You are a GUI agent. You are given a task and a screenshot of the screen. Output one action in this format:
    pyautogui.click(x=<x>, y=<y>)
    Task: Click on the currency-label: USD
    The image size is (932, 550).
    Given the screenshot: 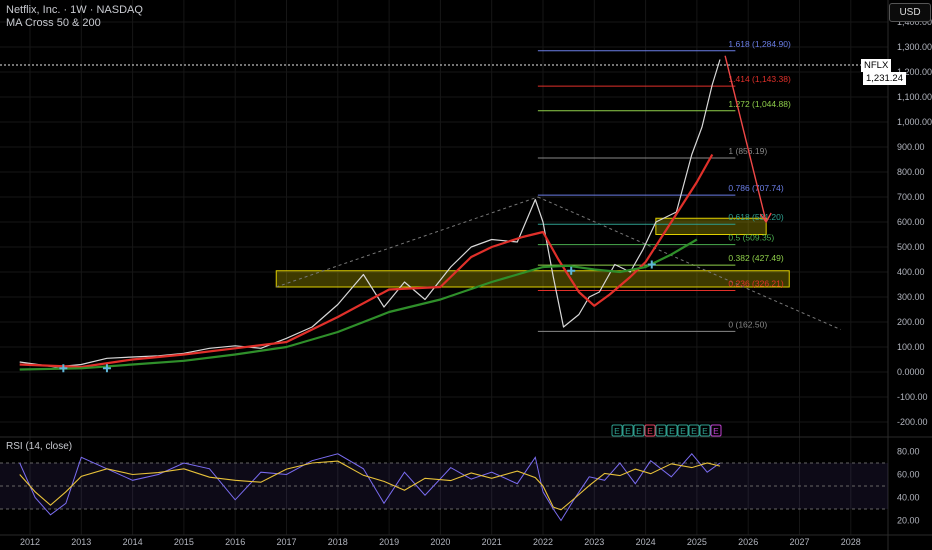 What is the action you would take?
    pyautogui.click(x=910, y=12)
    